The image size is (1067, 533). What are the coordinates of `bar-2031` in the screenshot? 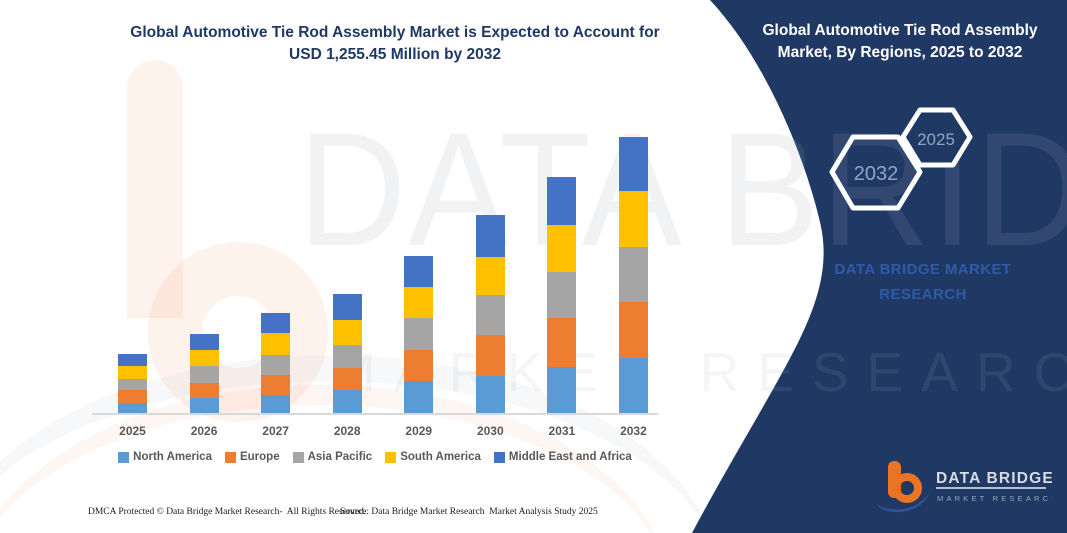 It's located at (562, 294).